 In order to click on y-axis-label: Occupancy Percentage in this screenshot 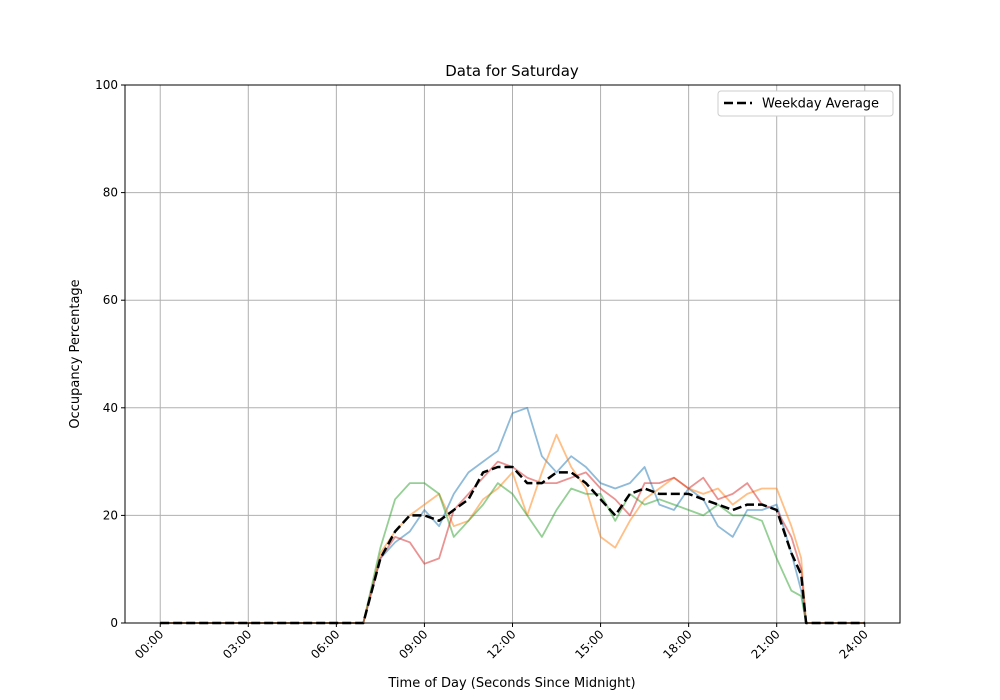, I will do `click(75, 353)`.